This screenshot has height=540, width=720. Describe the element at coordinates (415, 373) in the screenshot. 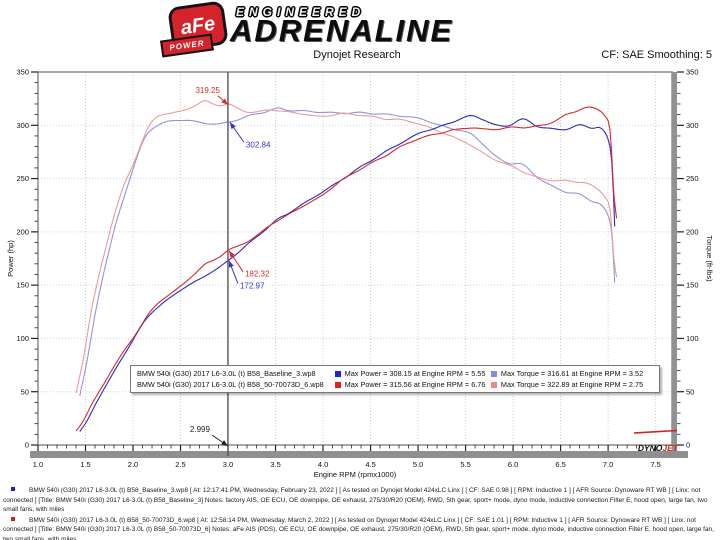

I see `max-power-stat: Max Power = 308.15 at Engine RPM = 5.55` at that location.